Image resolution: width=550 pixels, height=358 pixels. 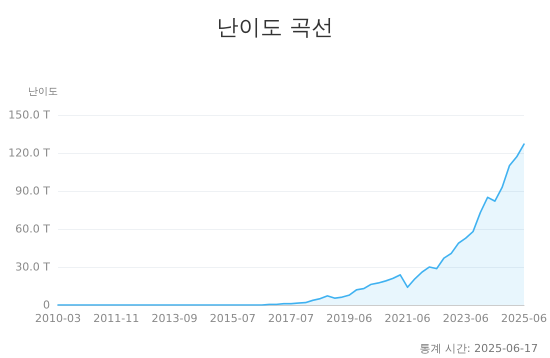 I want to click on y-tick-label: 120.0 T, so click(x=29, y=153).